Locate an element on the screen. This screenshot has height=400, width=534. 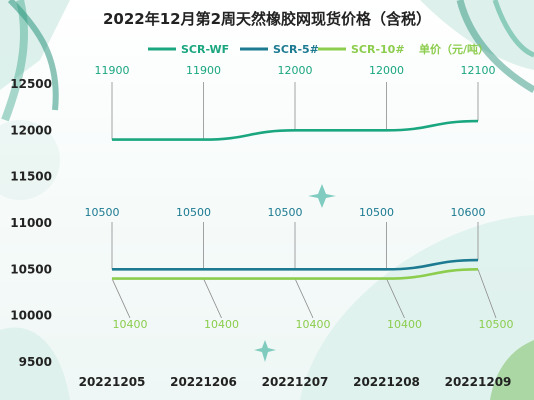
x-tick-label: 20221206 is located at coordinates (203, 382).